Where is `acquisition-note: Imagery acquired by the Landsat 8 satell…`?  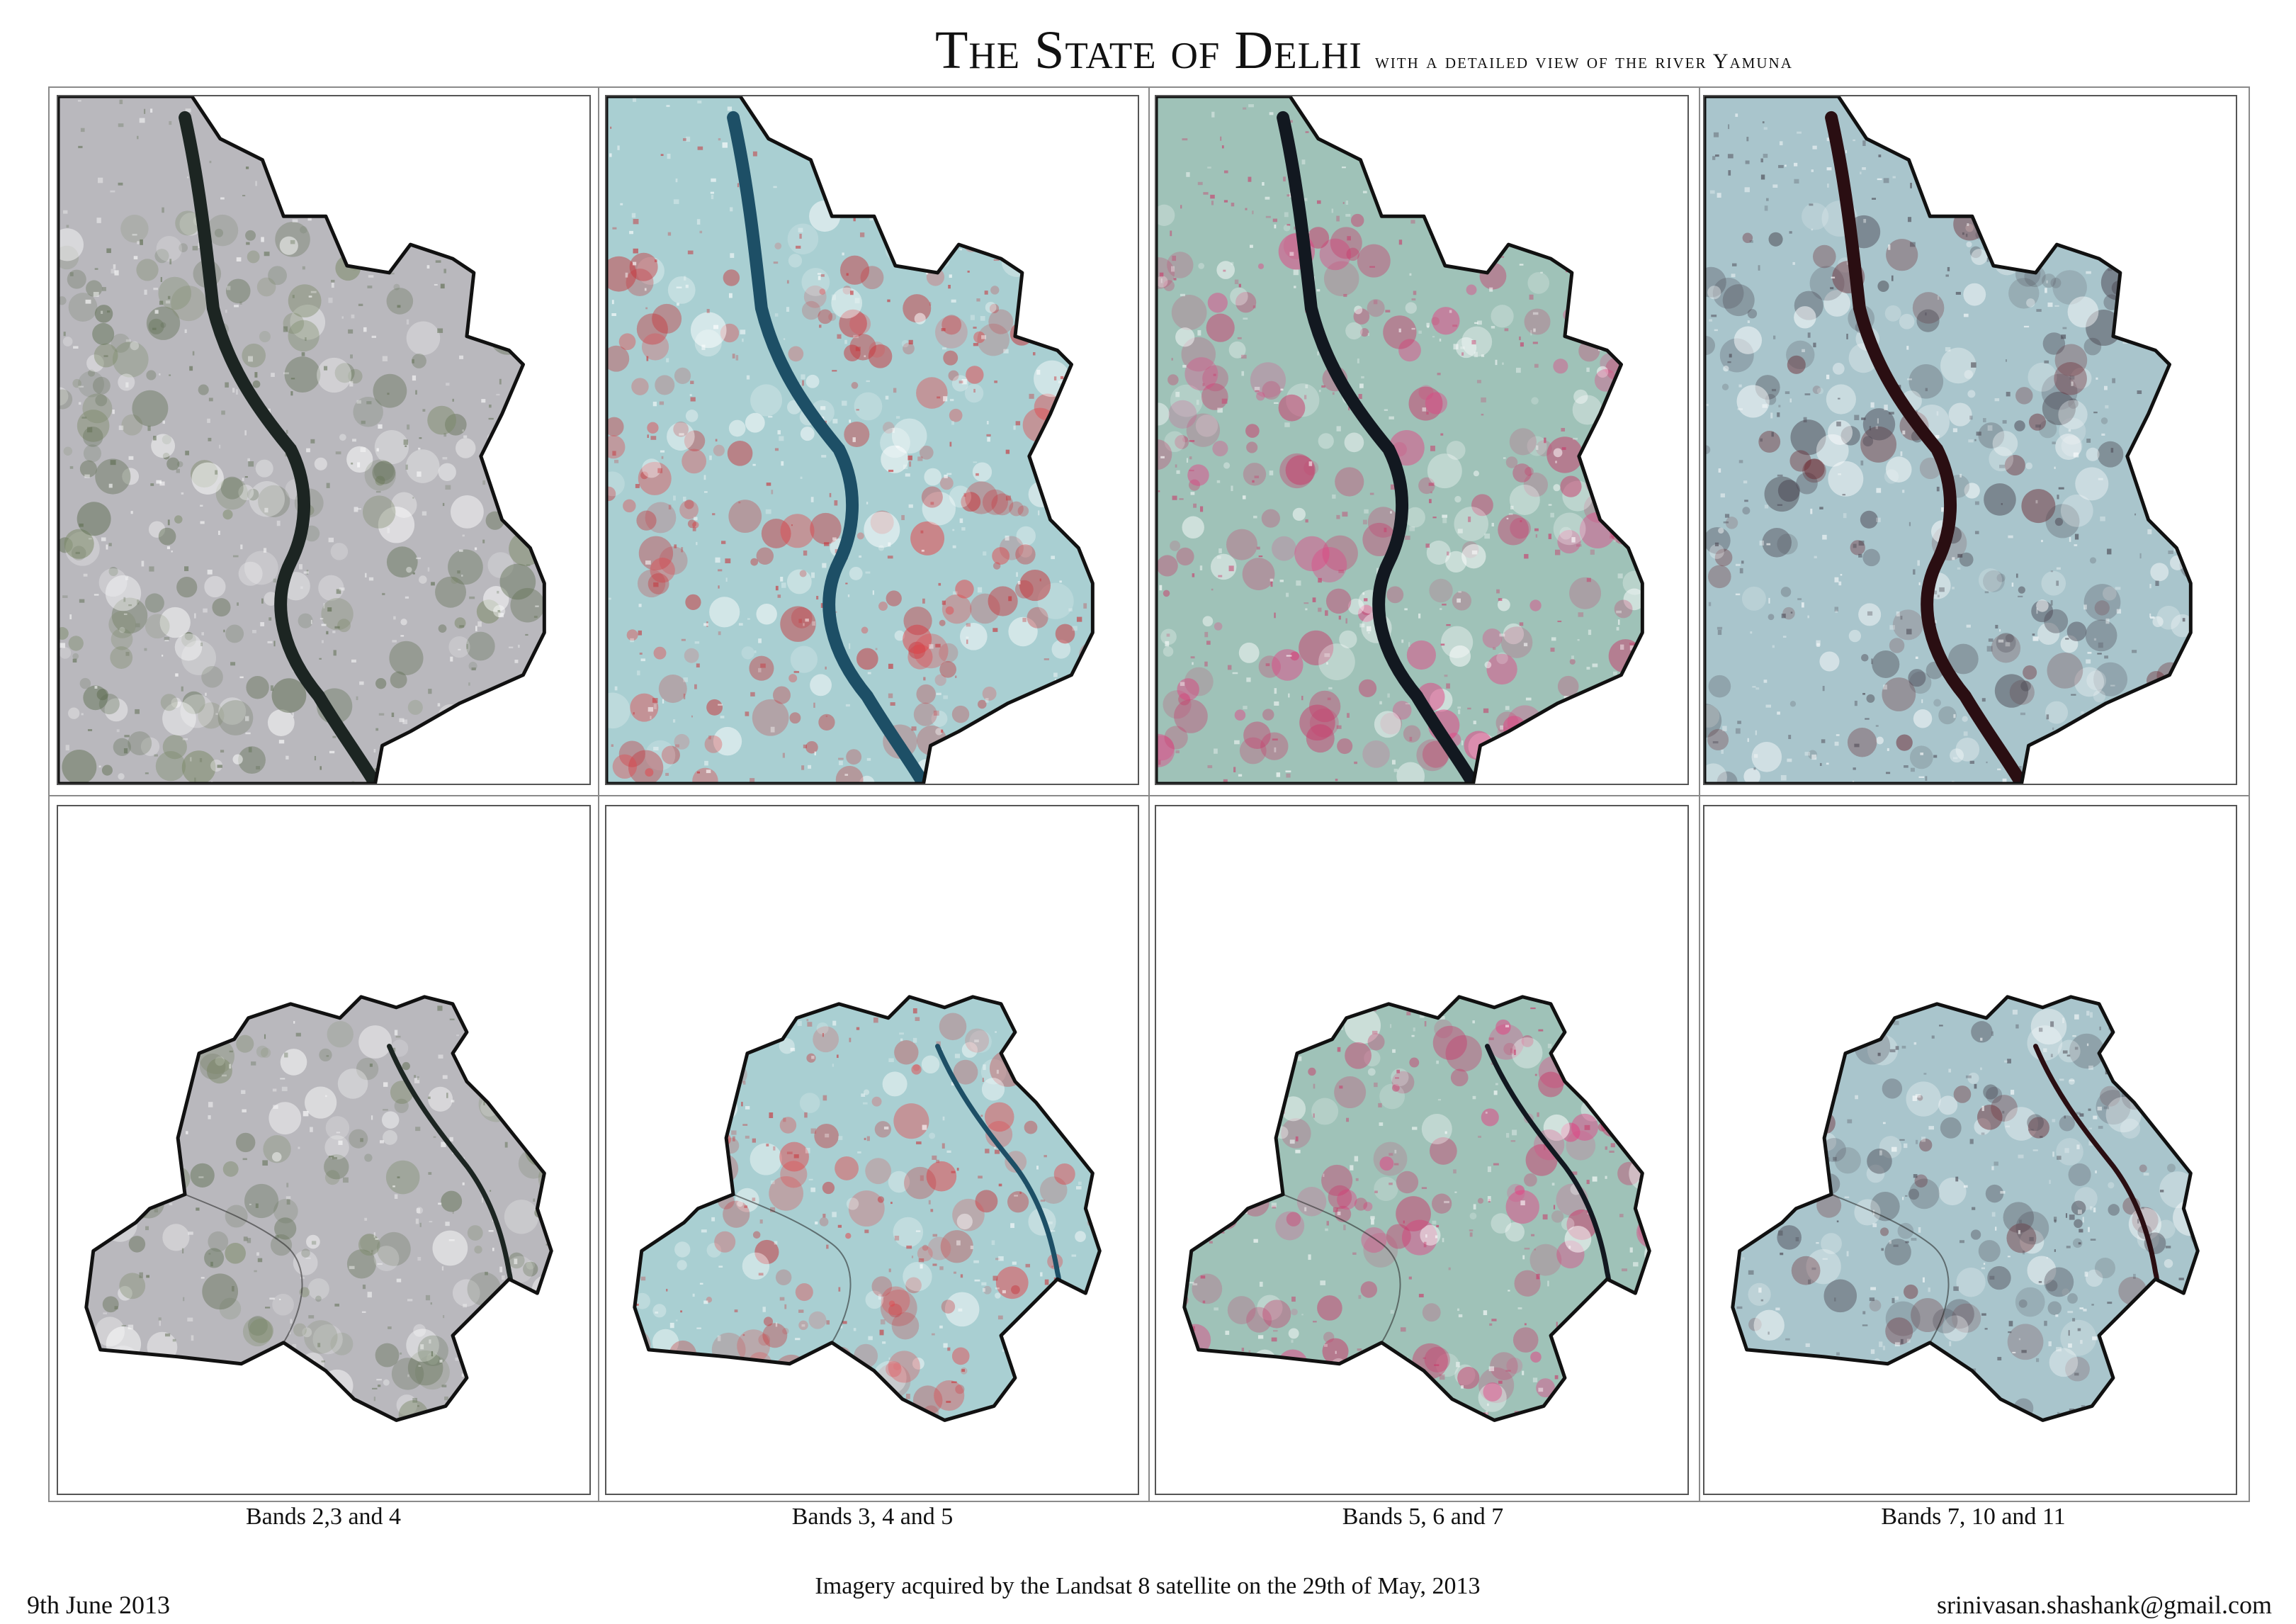
acquisition-note: Imagery acquired by the Landsat 8 satell… is located at coordinates (1148, 1586).